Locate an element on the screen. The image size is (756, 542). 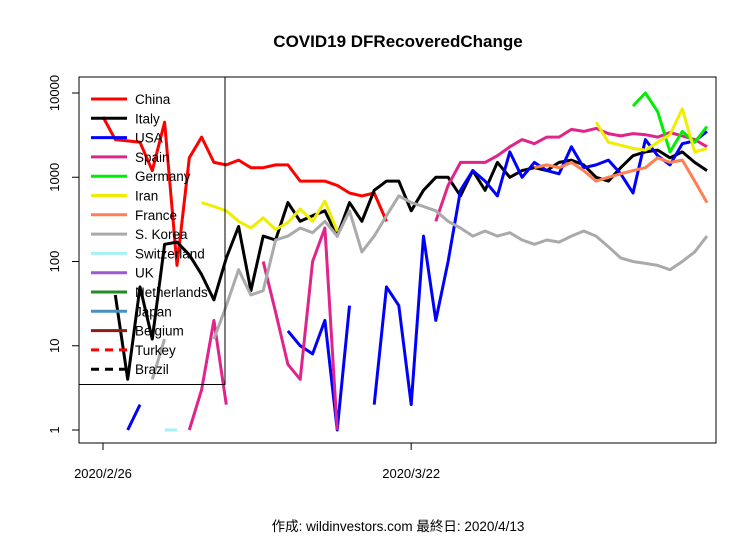
y-tick-label: 10 is located at coordinates (54, 346).